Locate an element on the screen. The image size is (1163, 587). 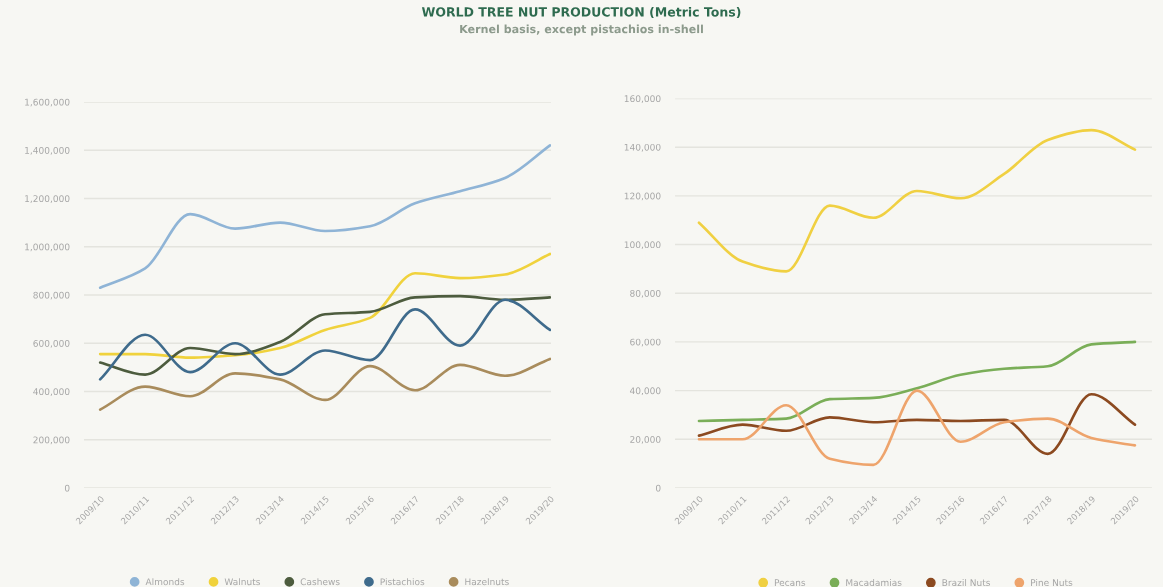
legend-label: Macadamias is located at coordinates (874, 583).